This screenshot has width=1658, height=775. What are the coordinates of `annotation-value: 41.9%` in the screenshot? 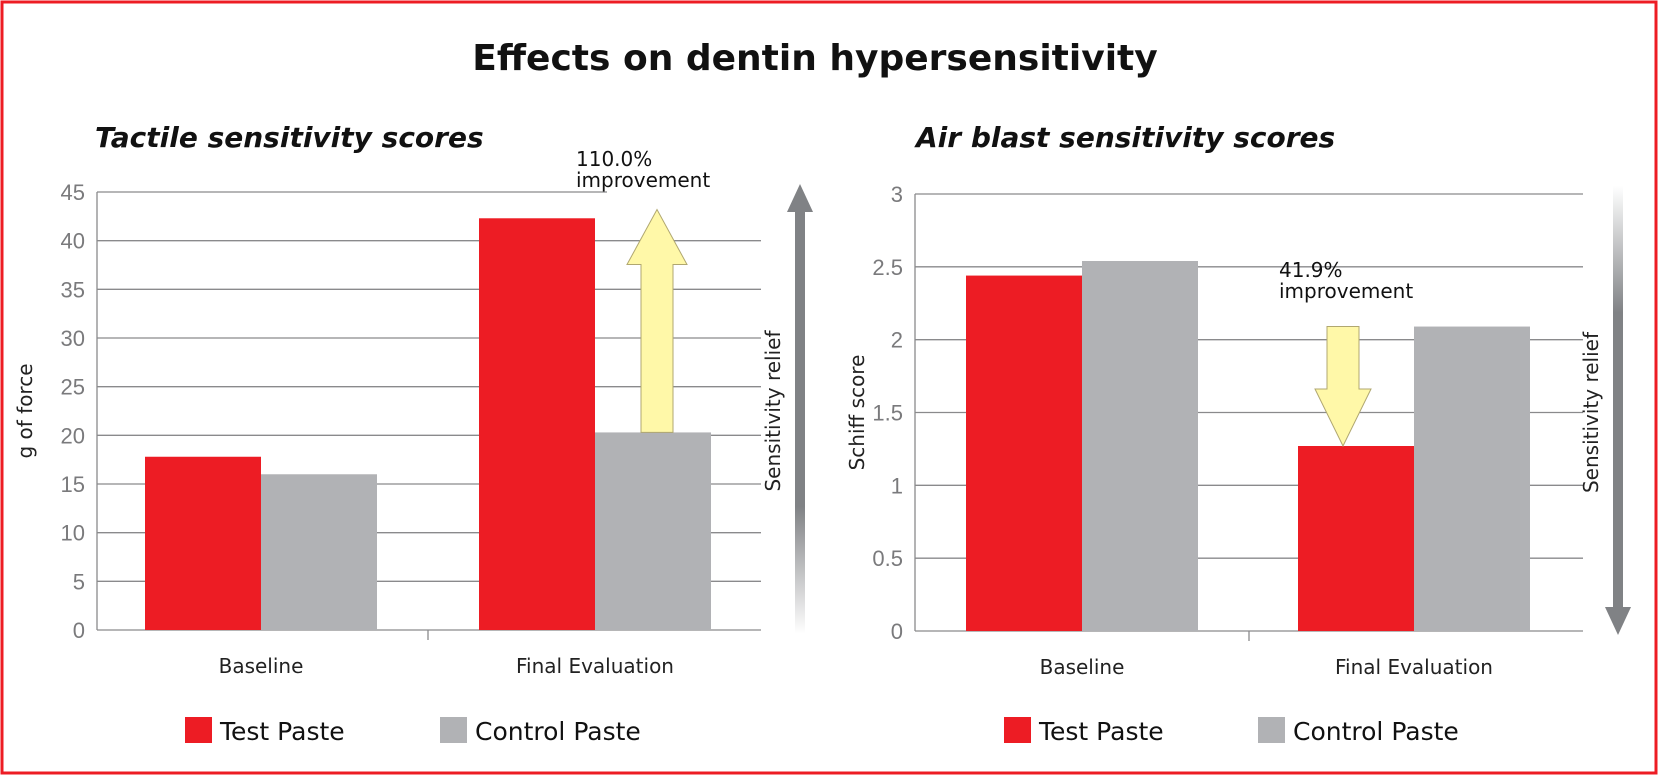 It's located at (1311, 270).